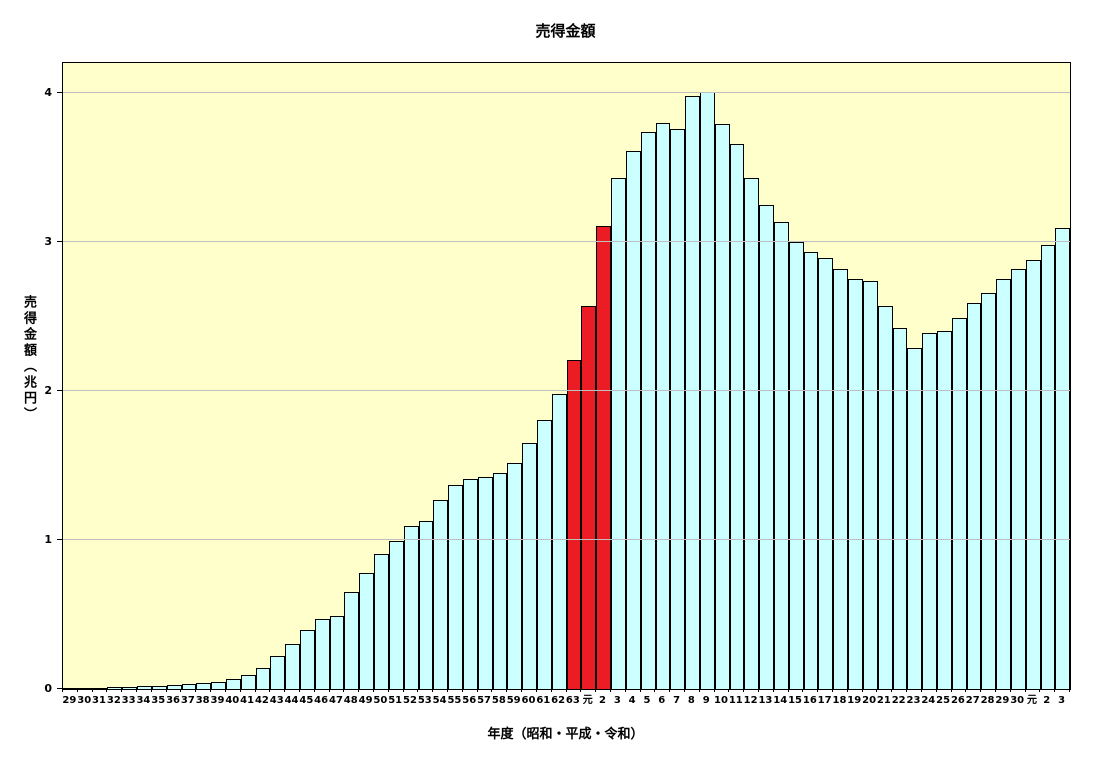  What do you see at coordinates (632, 700) in the screenshot?
I see `x-tick-label-4-38: 4` at bounding box center [632, 700].